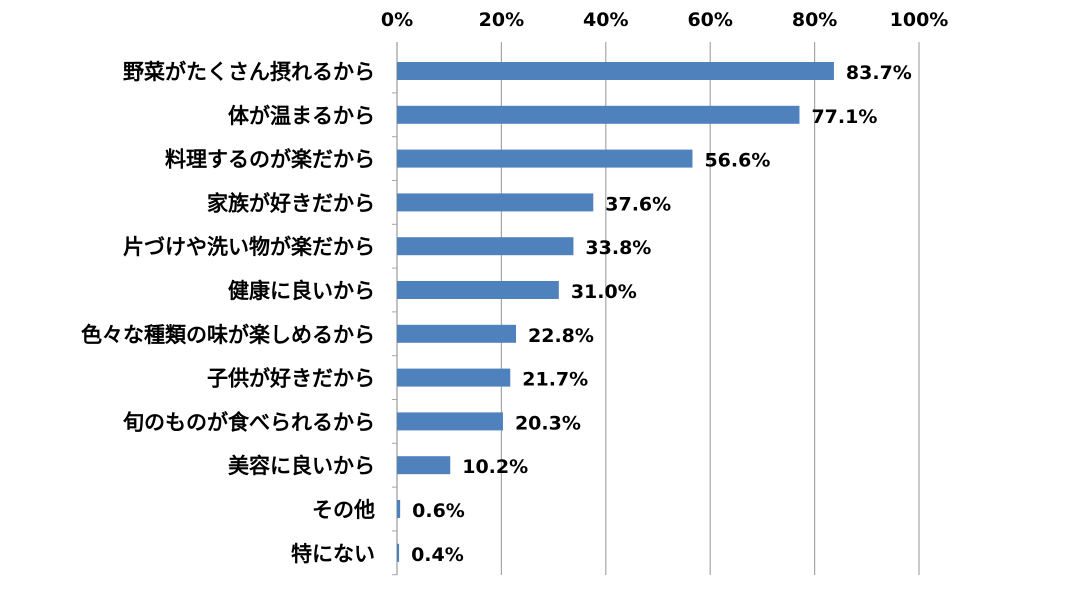  Describe the element at coordinates (438, 511) in the screenshot. I see `data-label-10: 0.6%` at that location.